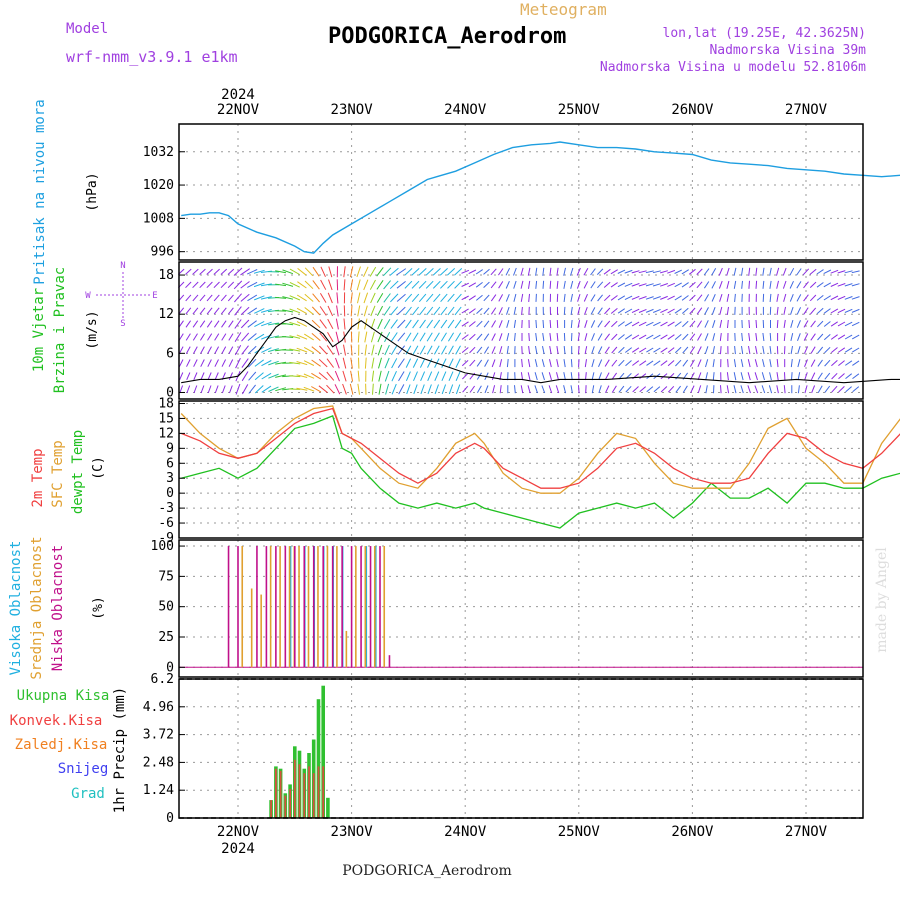  What do you see at coordinates (166, 508) in the screenshot?
I see `temp-ytick-label: -3` at bounding box center [166, 508].